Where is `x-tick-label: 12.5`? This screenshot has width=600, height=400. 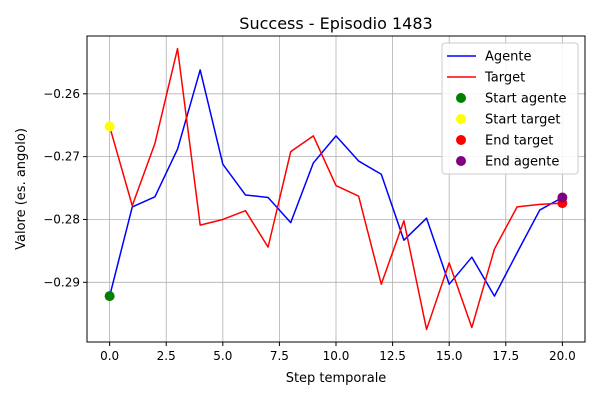 x-tick-label: 12.5 is located at coordinates (392, 356).